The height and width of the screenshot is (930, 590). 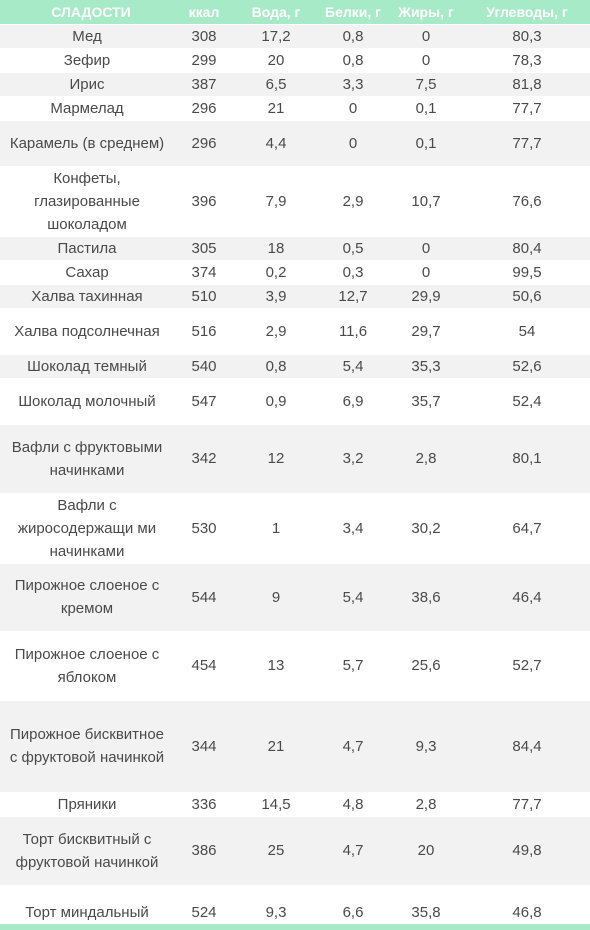 What do you see at coordinates (87, 201) in the screenshot?
I see `cell-name: Конфеты, глазированные шоколадом` at bounding box center [87, 201].